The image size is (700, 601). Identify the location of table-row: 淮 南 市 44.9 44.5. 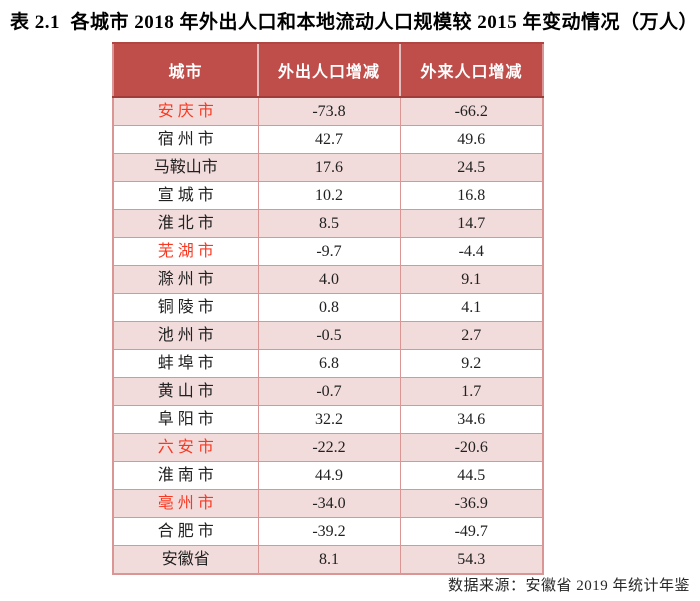
(328, 475).